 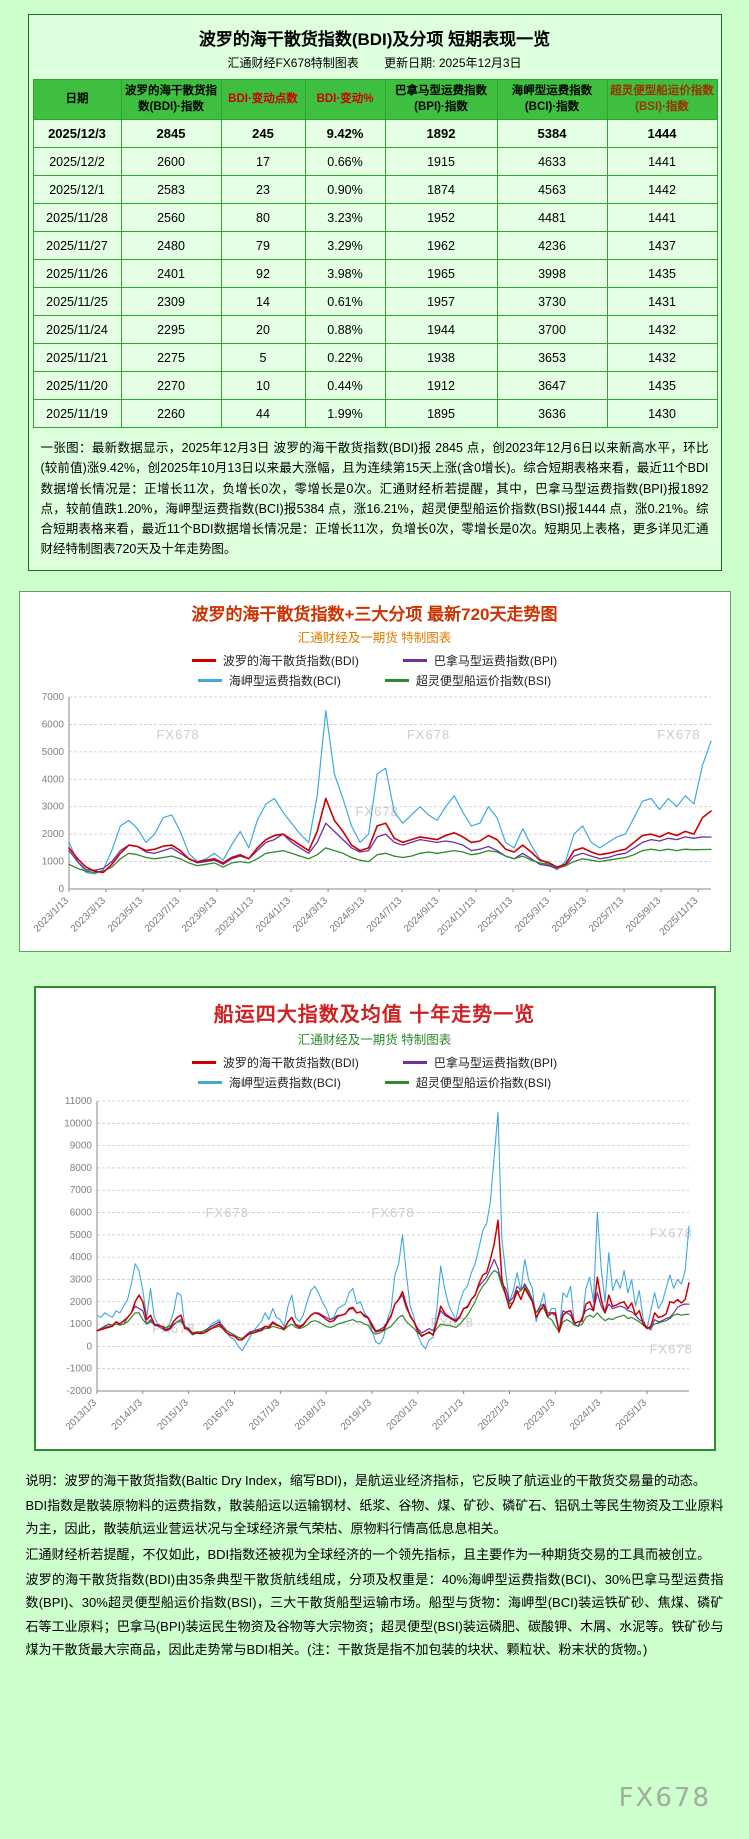 I want to click on table-cell: 79, so click(x=263, y=246).